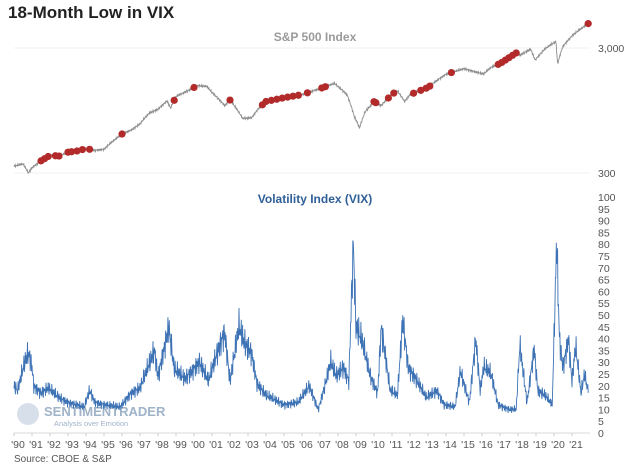 The image size is (630, 468). I want to click on x-tick-label: '07, so click(324, 445).